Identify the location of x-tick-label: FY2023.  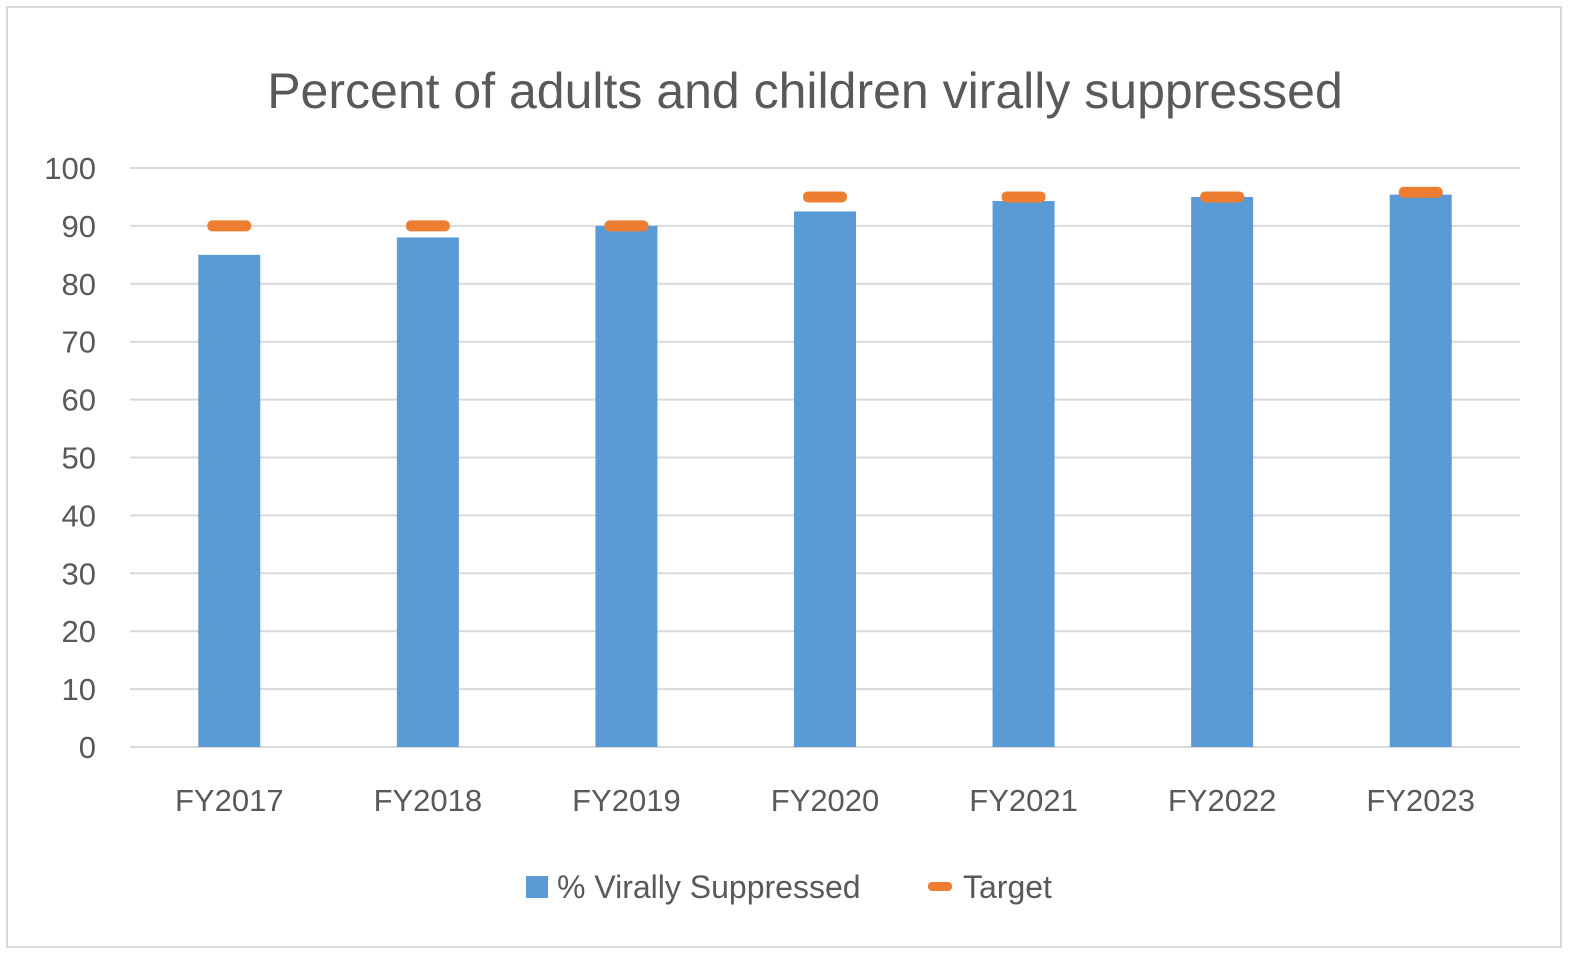
(1420, 800).